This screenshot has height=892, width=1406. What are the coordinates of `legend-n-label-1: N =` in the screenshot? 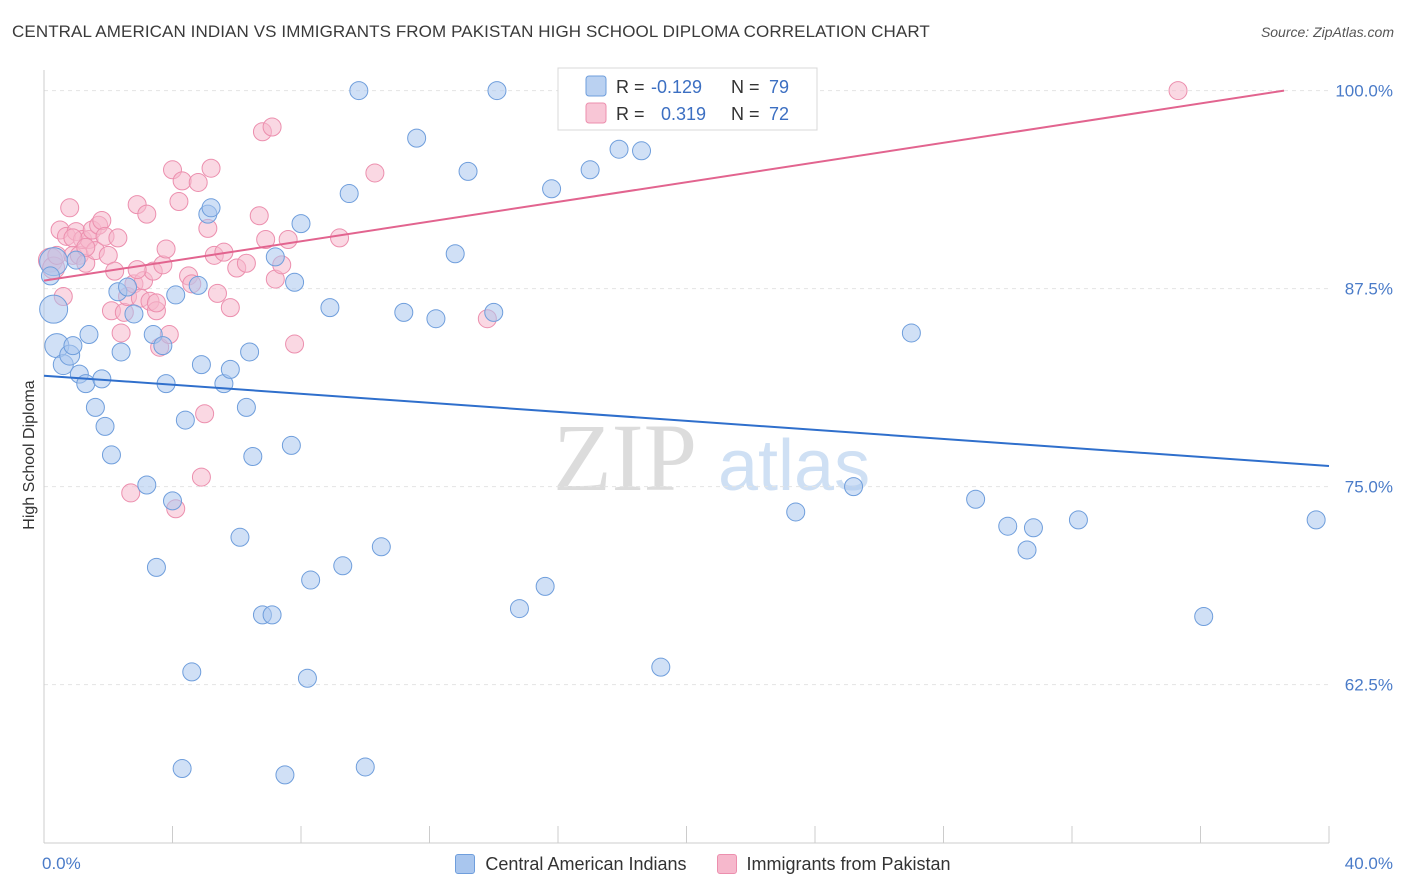 It's located at (745, 87).